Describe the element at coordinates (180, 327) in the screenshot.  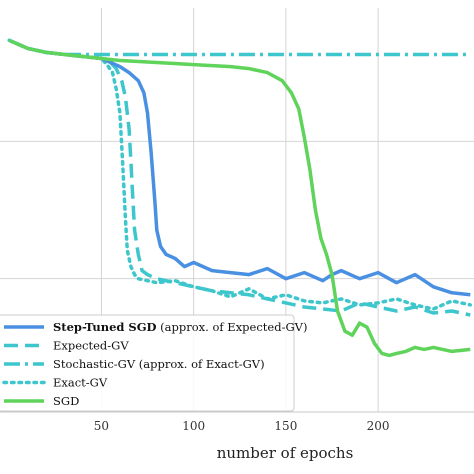
I see `legend-label-0: Step-Tuned SGD (approx. of Expected-GV)` at that location.